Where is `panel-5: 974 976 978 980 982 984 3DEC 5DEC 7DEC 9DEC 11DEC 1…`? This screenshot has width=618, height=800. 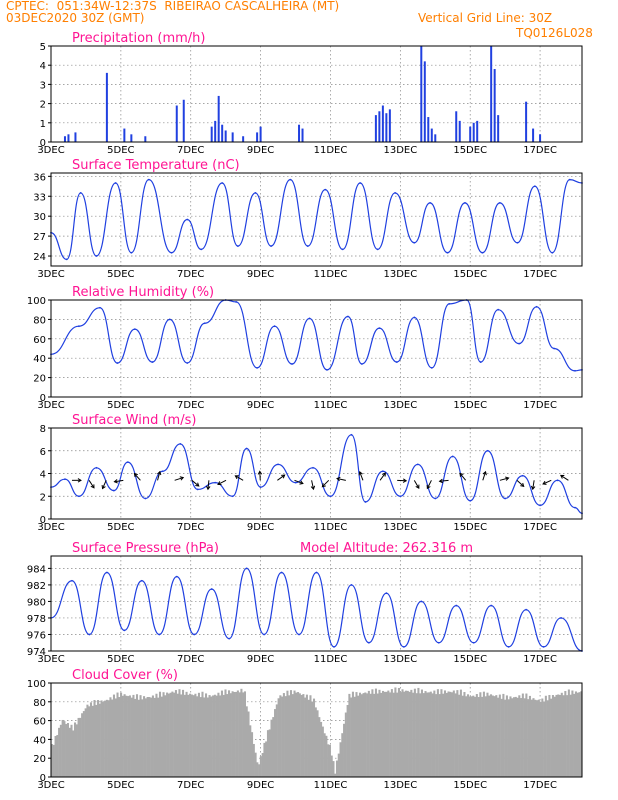 panel-5: 974 976 978 980 982 984 3DEC 5DEC 7DEC 9DEC 11DEC 1… is located at coordinates (305, 603).